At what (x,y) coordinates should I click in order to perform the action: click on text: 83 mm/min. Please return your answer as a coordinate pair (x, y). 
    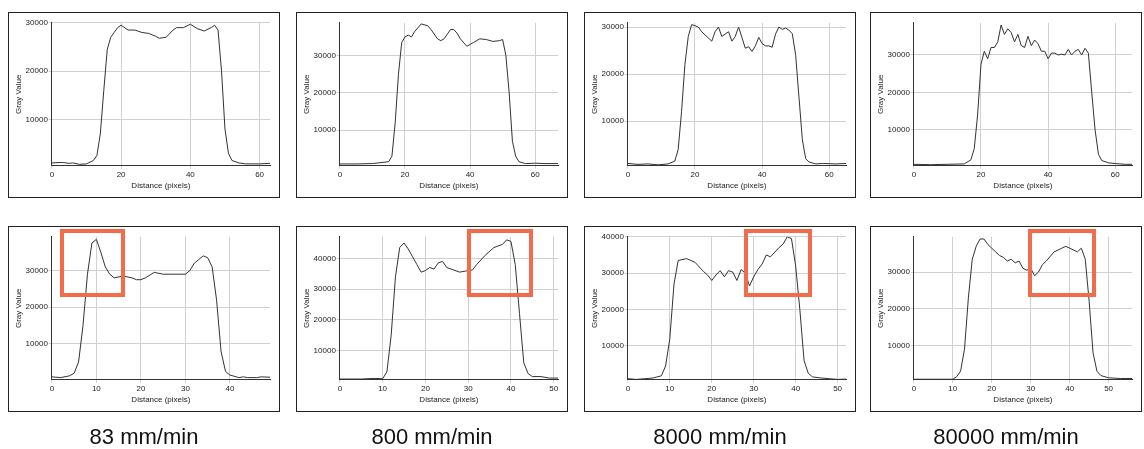
    Looking at the image, I should click on (144, 436).